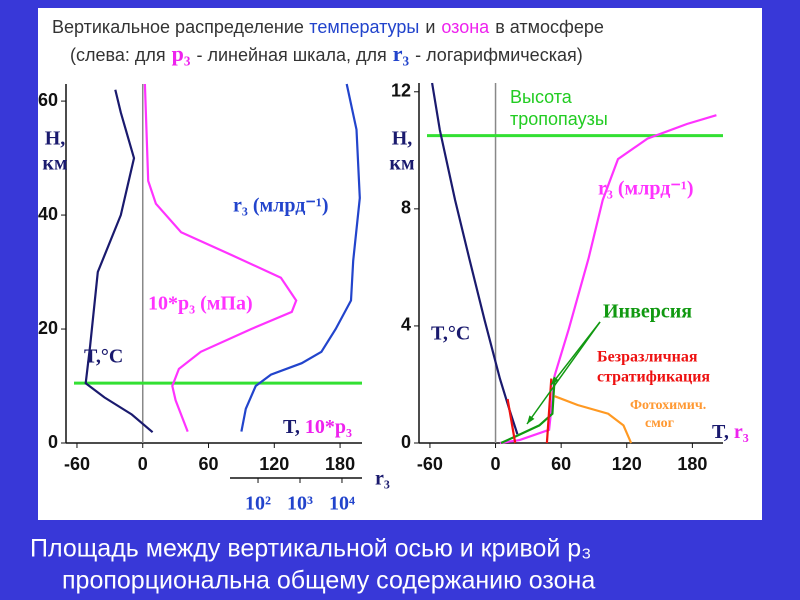 This screenshot has width=800, height=600. Describe the element at coordinates (382, 479) in the screenshot. I see `x2-label: r₃` at that location.